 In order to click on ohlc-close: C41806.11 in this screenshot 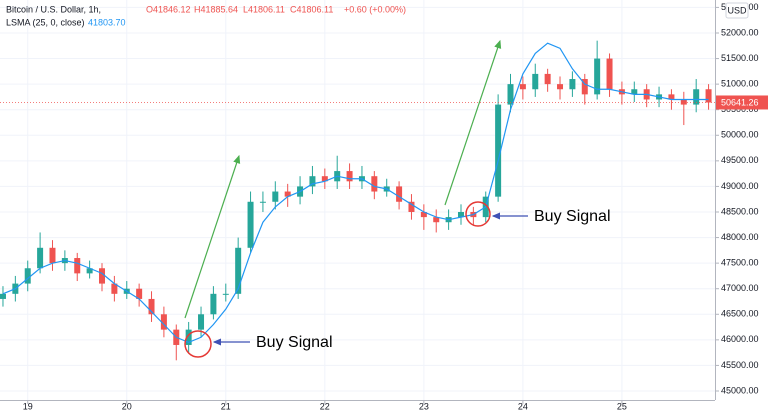, I will do `click(311, 9)`.